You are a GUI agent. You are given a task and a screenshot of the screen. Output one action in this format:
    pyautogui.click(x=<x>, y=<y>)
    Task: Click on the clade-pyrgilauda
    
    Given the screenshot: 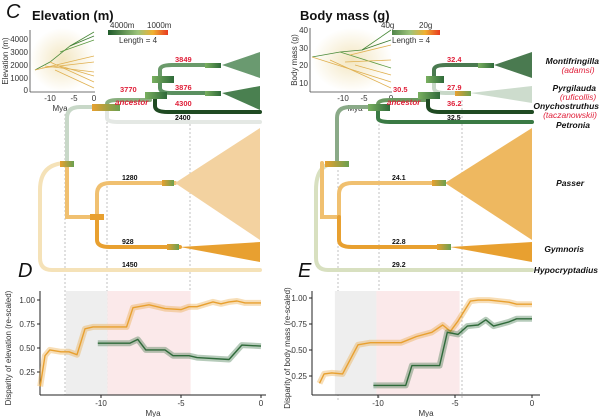 What is the action you would take?
    pyautogui.click(x=241, y=98)
    